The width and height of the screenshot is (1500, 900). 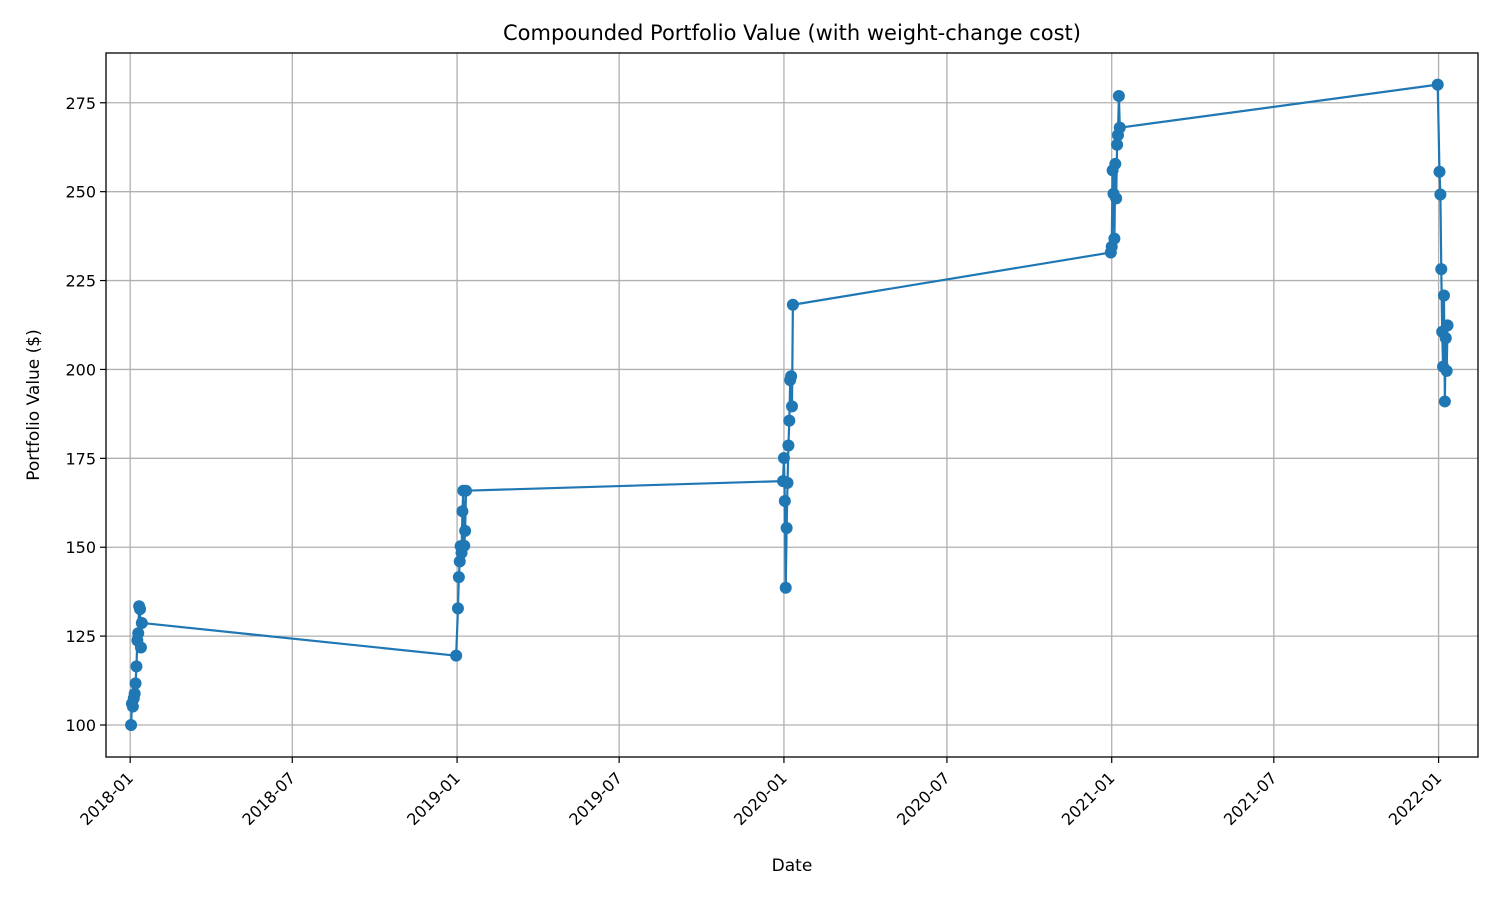 I want to click on y-tick-label: 275, so click(x=80, y=103).